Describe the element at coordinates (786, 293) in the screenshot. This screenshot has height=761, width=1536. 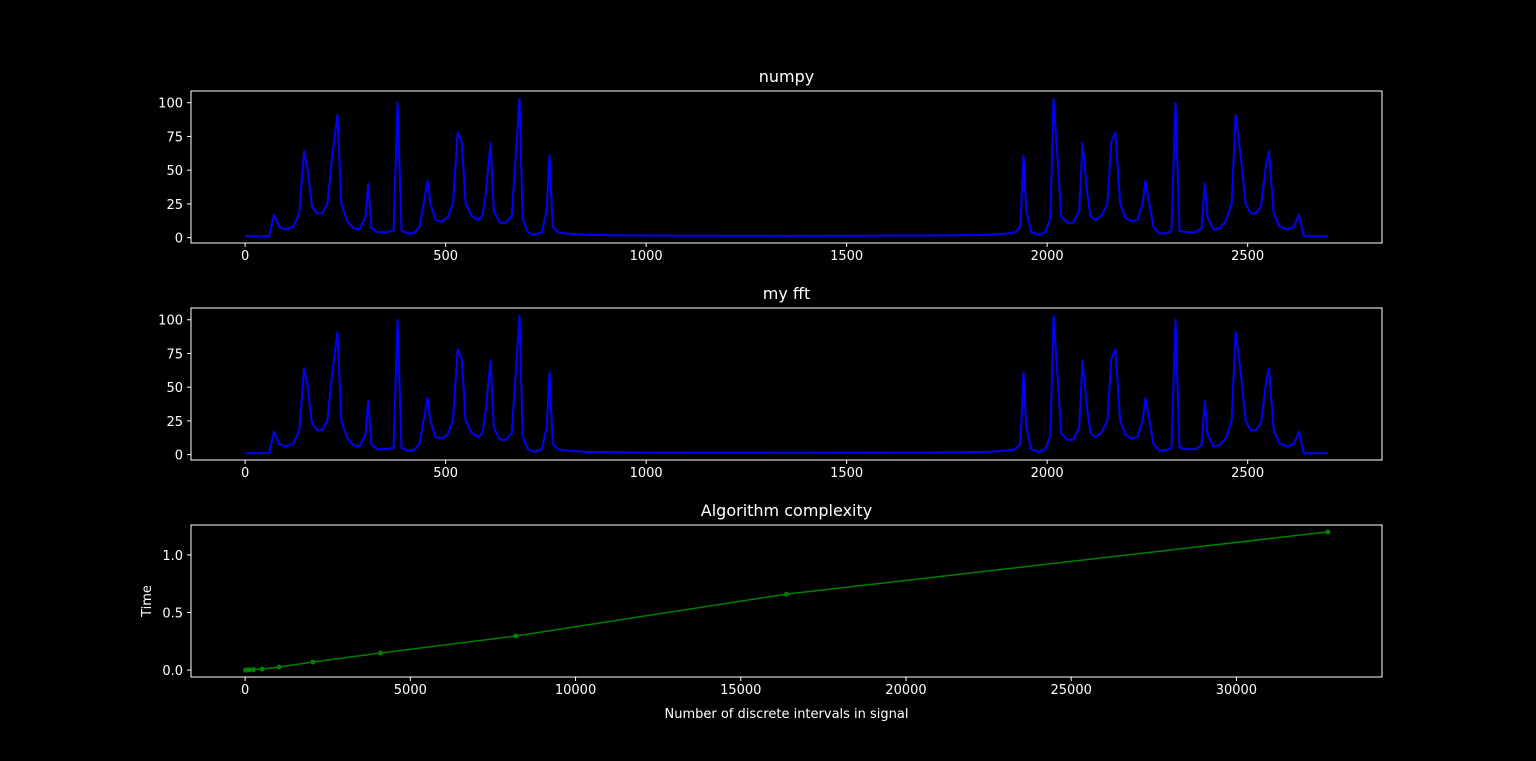
I see `axes-title: my fft` at that location.